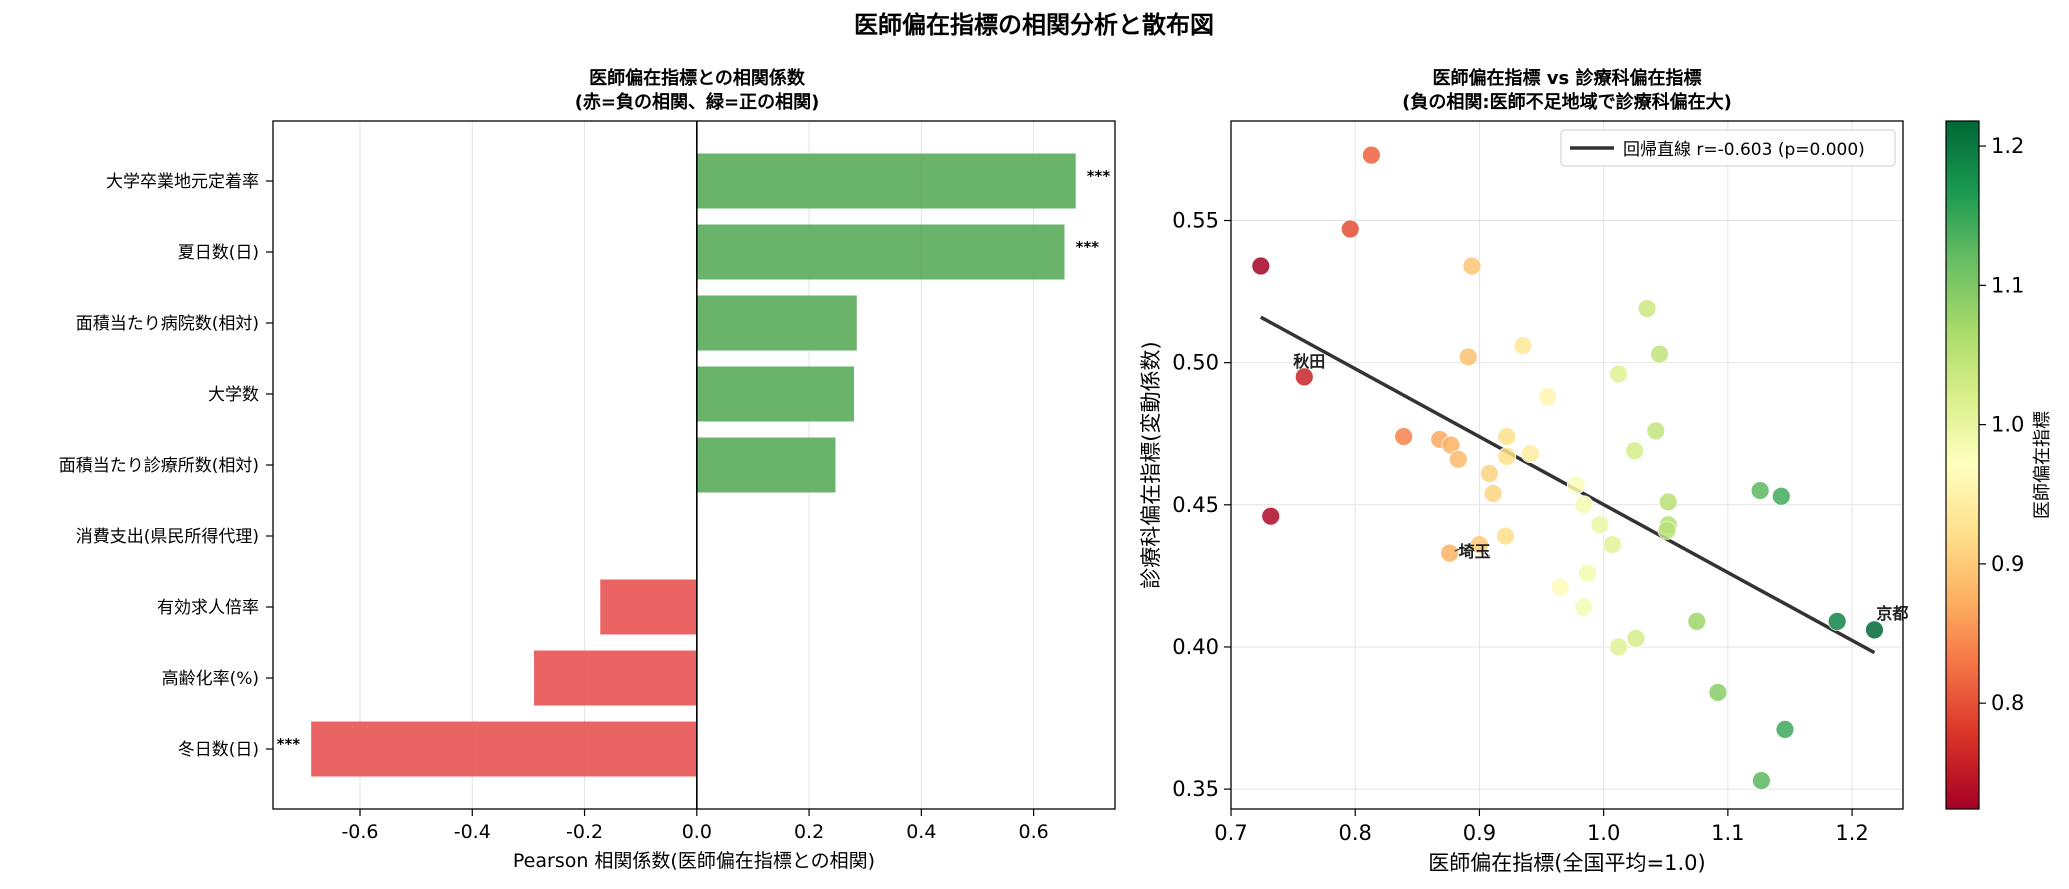 This screenshot has width=2069, height=889. Describe the element at coordinates (1566, 863) in the screenshot. I see `scatter-x-axis-label: 医師偏在指標(全国平均=1.0)` at that location.